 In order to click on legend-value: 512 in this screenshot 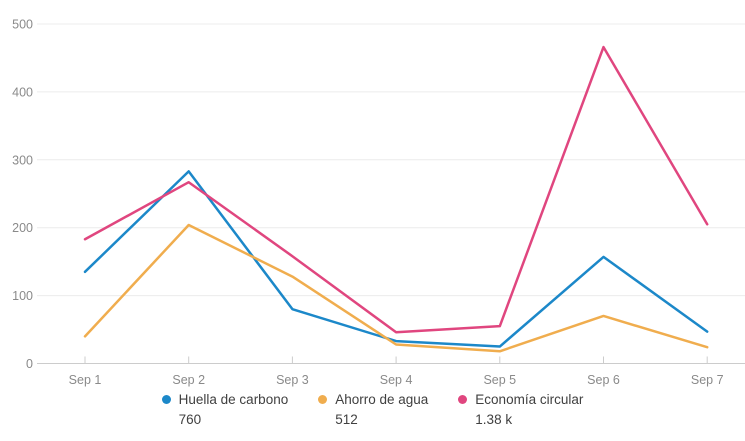, I will do `click(346, 419)`.